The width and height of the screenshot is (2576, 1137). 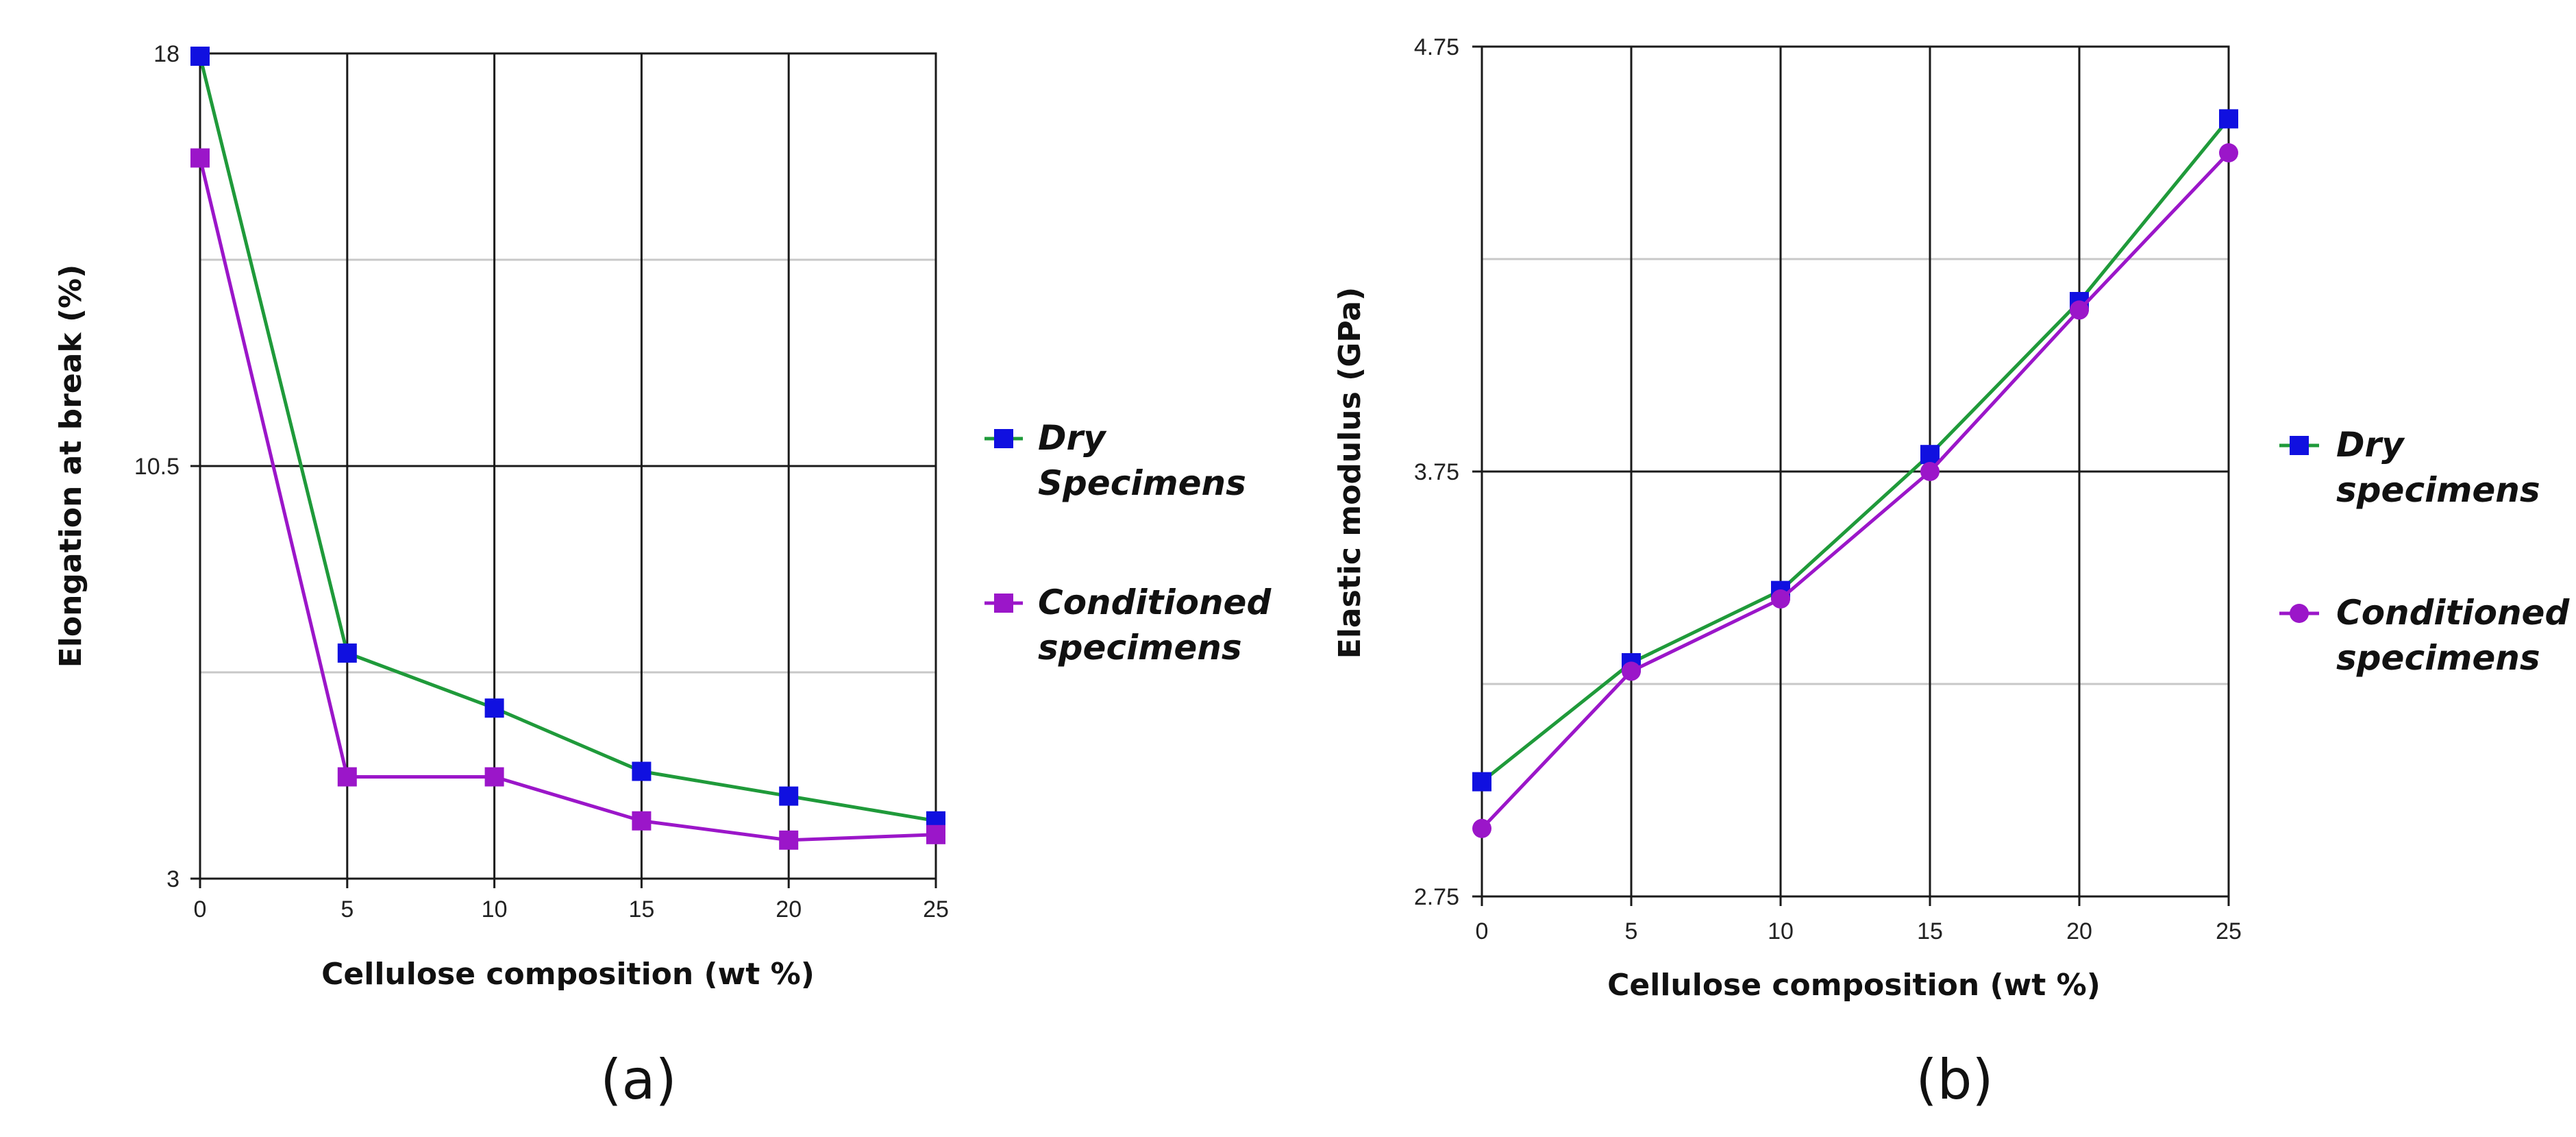 I want to click on chart-a-x-tick-label: 15, so click(x=641, y=909).